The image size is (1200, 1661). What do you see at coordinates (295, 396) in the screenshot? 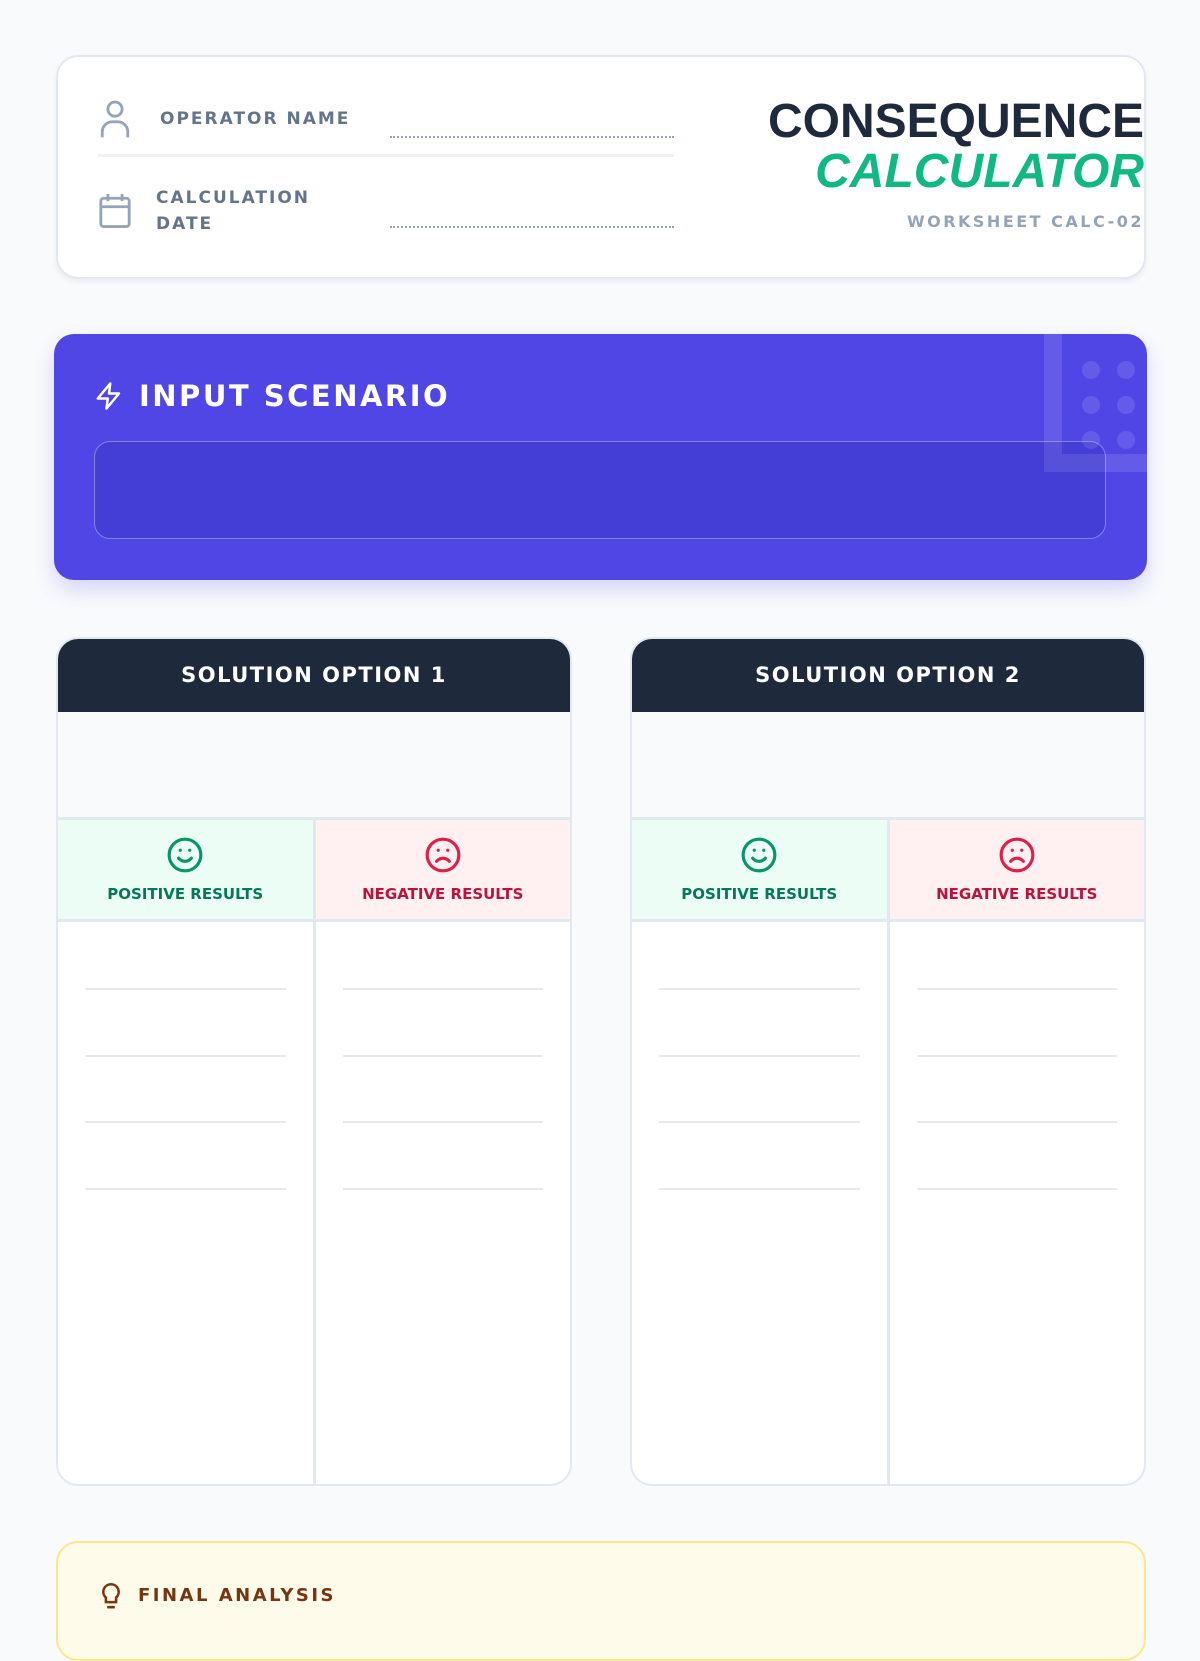
I see `scenario-title: INPUT SCENARIO` at bounding box center [295, 396].